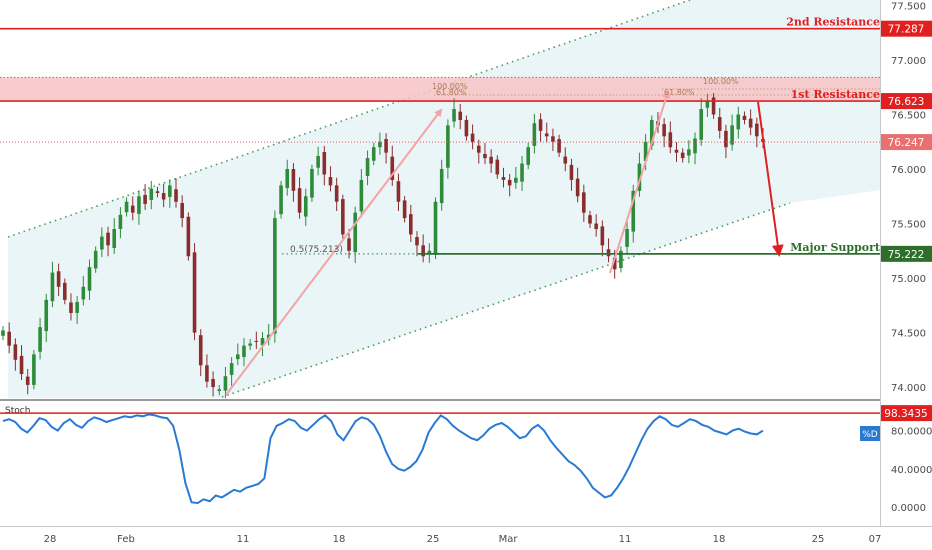 This screenshot has width=932, height=550. I want to click on badge-stoch-level-text: 98.3435, so click(905, 414).